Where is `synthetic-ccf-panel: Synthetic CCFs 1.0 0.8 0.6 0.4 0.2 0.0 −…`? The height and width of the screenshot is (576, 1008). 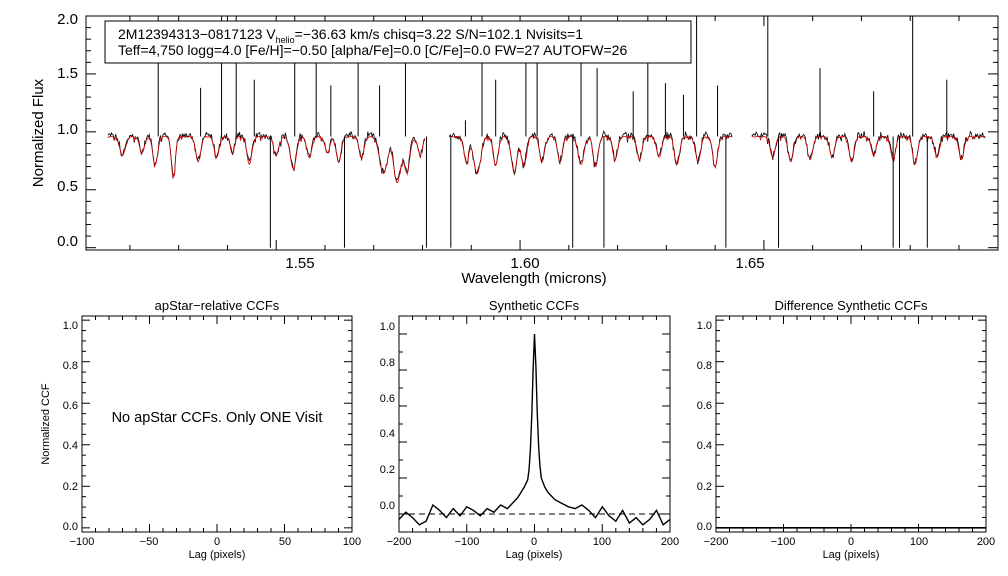
synthetic-ccf-panel: Synthetic CCFs 1.0 0.8 0.6 0.4 0.2 0.0 −… is located at coordinates (529, 429).